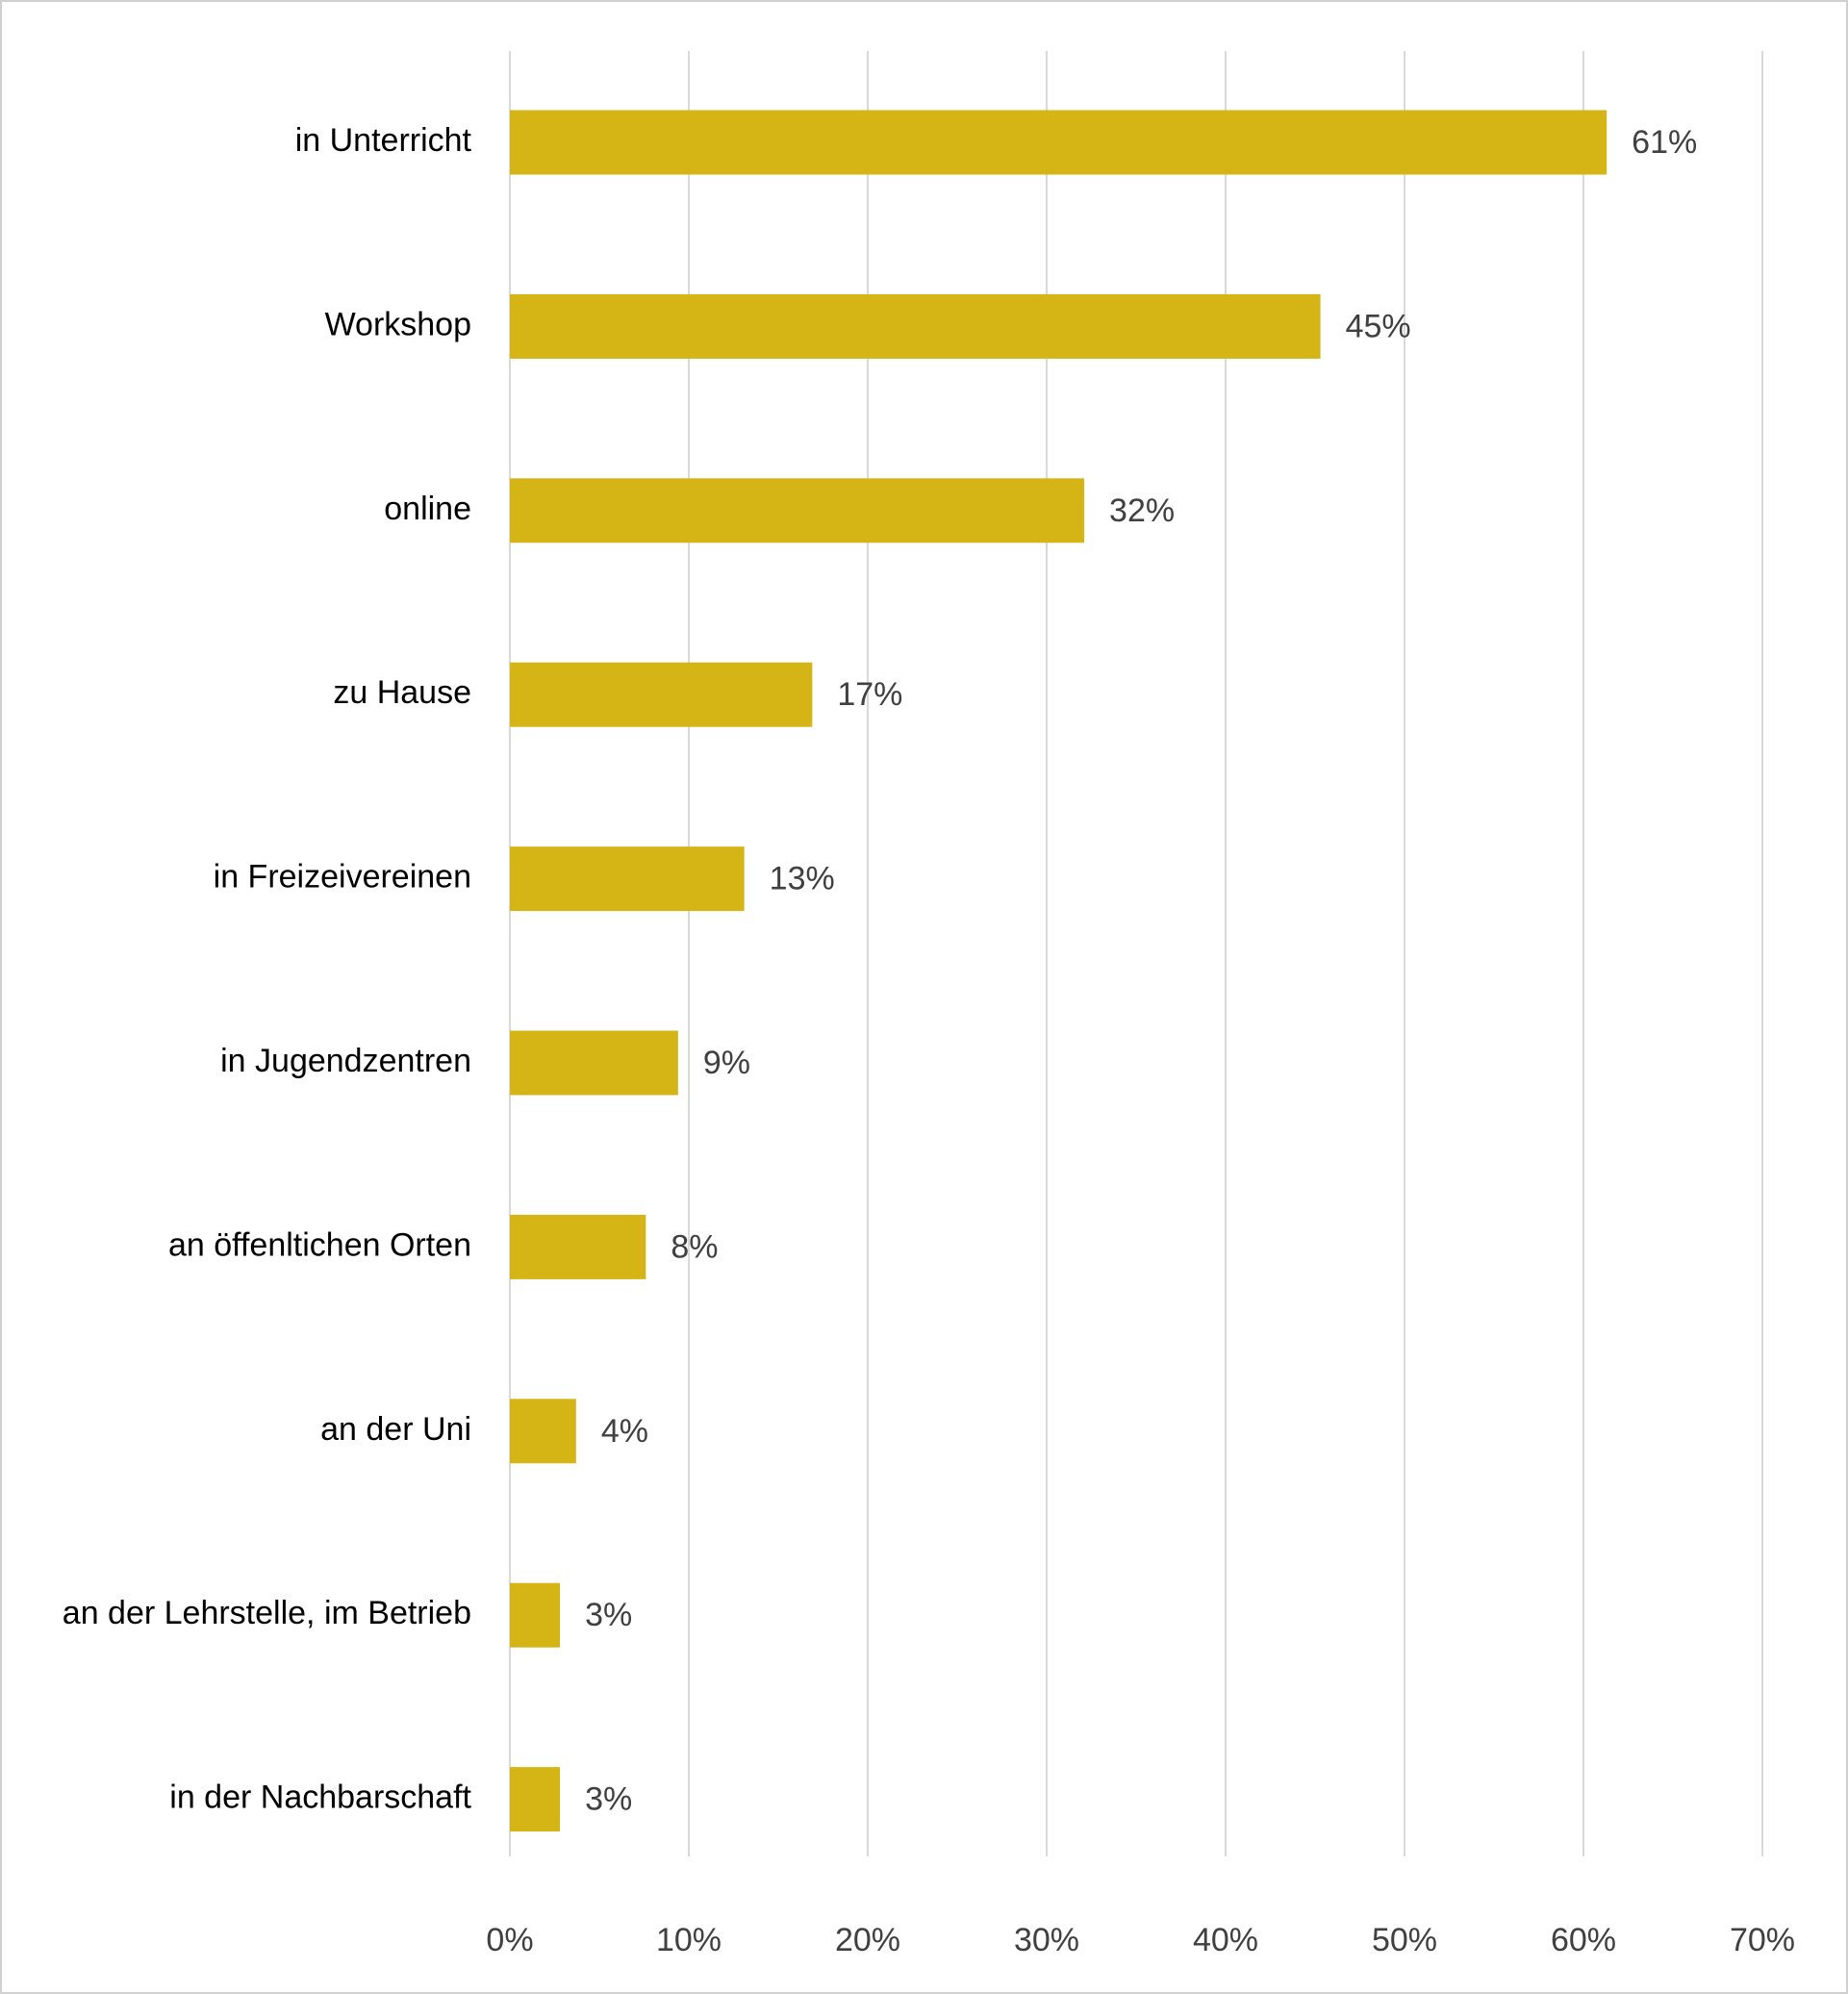 This screenshot has width=1848, height=1994. I want to click on x-tick-label: 40%, so click(1225, 1940).